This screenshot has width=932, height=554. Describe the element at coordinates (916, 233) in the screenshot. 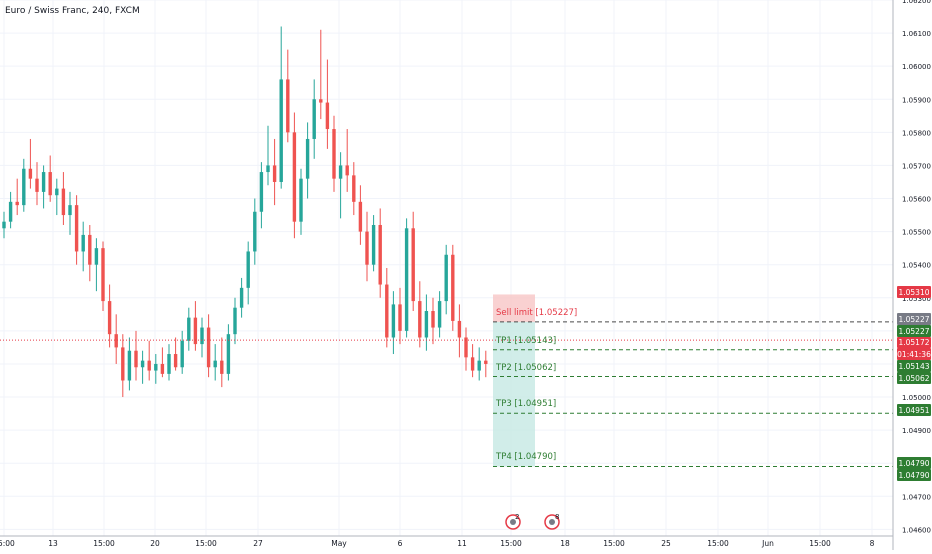

I see `y-tick-label: 1.05500` at that location.